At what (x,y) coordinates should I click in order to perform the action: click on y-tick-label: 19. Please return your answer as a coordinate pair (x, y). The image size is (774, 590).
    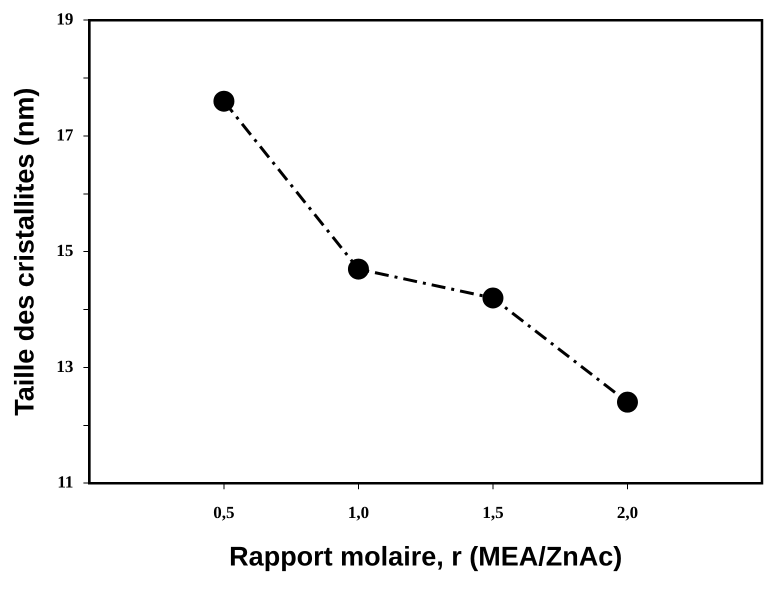
    Looking at the image, I should click on (65, 19).